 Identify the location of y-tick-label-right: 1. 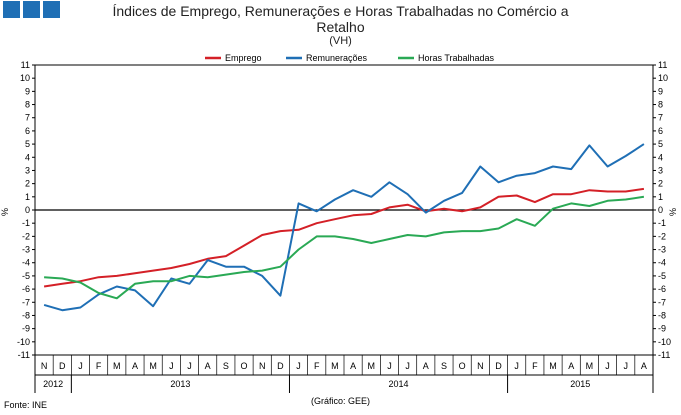
(660, 197).